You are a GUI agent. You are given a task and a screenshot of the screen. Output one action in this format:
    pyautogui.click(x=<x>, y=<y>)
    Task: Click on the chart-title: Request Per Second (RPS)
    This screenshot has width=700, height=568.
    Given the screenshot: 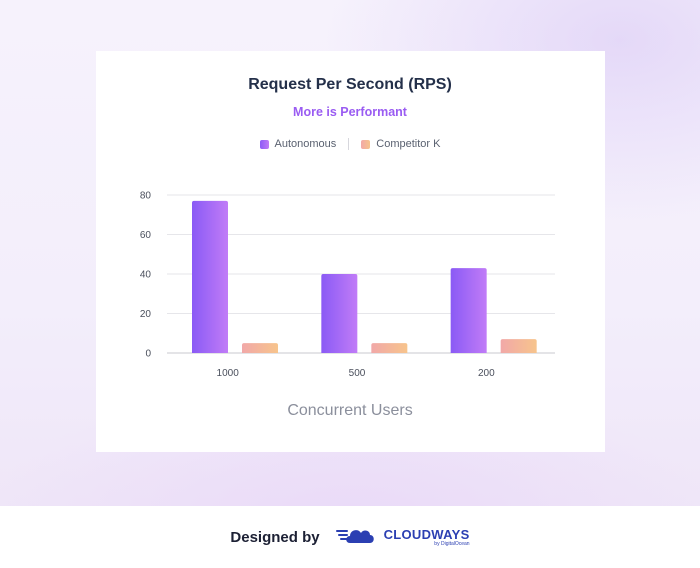 What is the action you would take?
    pyautogui.click(x=350, y=84)
    